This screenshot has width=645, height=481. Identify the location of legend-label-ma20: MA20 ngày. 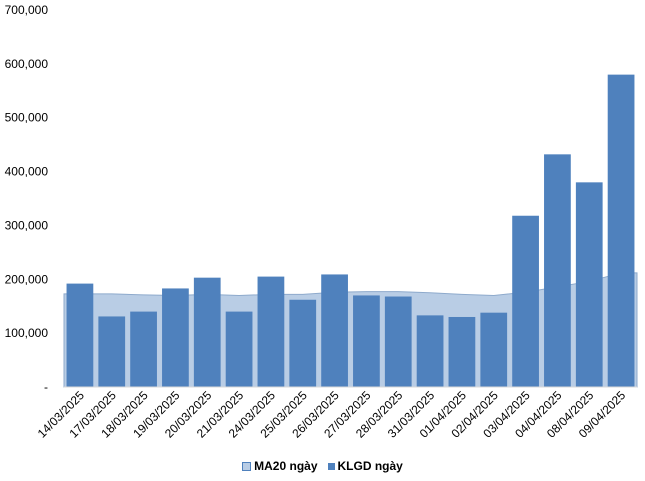
(286, 466).